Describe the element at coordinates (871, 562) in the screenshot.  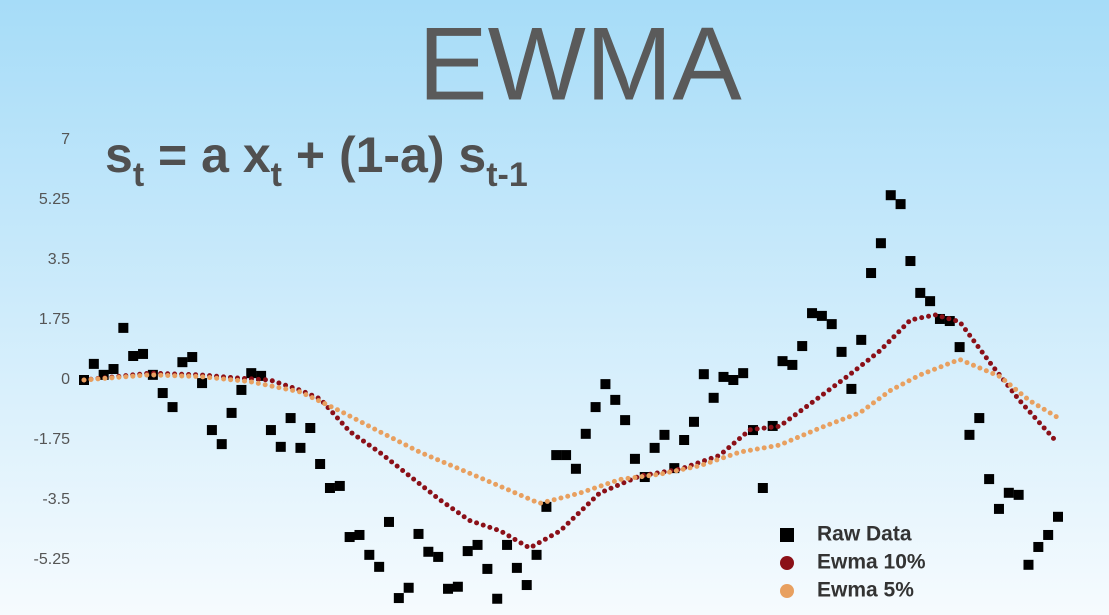
I see `legend-label: Ewma 10%` at that location.